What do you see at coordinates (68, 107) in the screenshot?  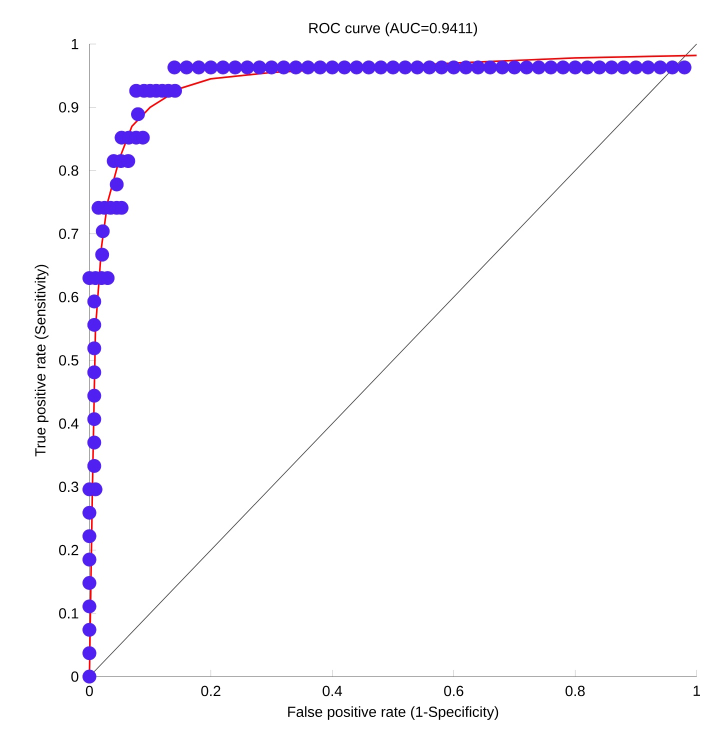 I see `y-tick-label: 0.9` at bounding box center [68, 107].